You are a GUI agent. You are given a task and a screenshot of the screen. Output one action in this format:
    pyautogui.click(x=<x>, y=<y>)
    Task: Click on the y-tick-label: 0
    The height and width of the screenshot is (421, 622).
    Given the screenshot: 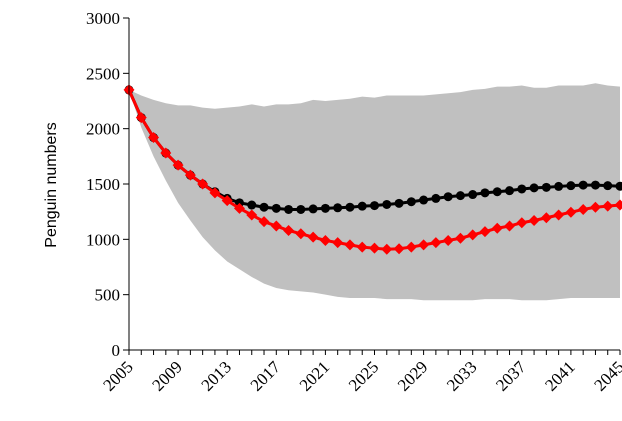 What is the action you would take?
    pyautogui.click(x=116, y=350)
    